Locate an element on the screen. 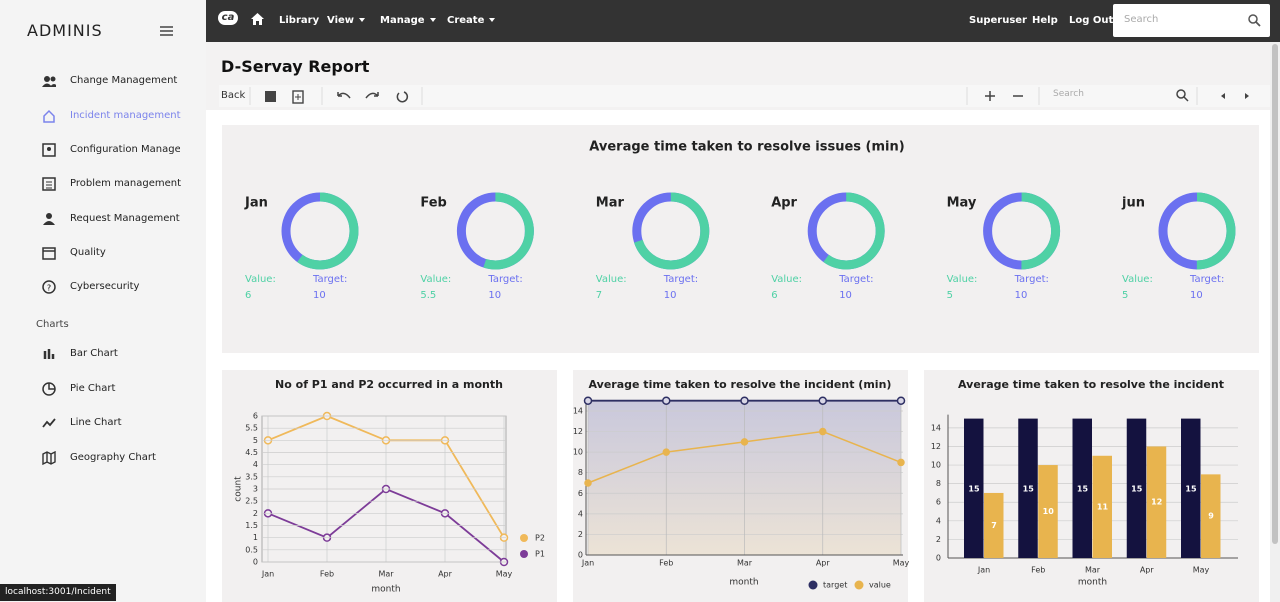 This screenshot has height=602, width=1280. y-tick-label: 5 is located at coordinates (255, 440).